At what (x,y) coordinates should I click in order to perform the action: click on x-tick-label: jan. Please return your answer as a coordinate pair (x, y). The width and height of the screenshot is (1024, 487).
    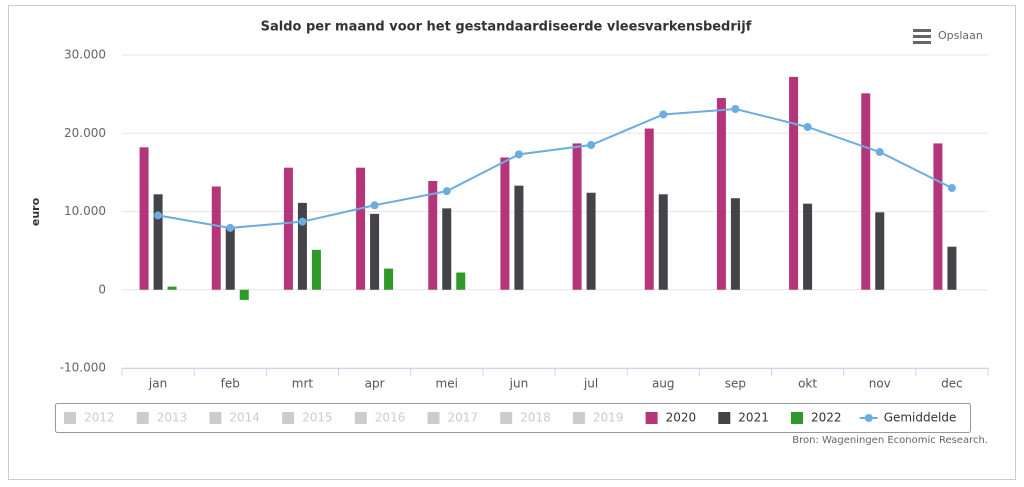
    Looking at the image, I should click on (157, 384).